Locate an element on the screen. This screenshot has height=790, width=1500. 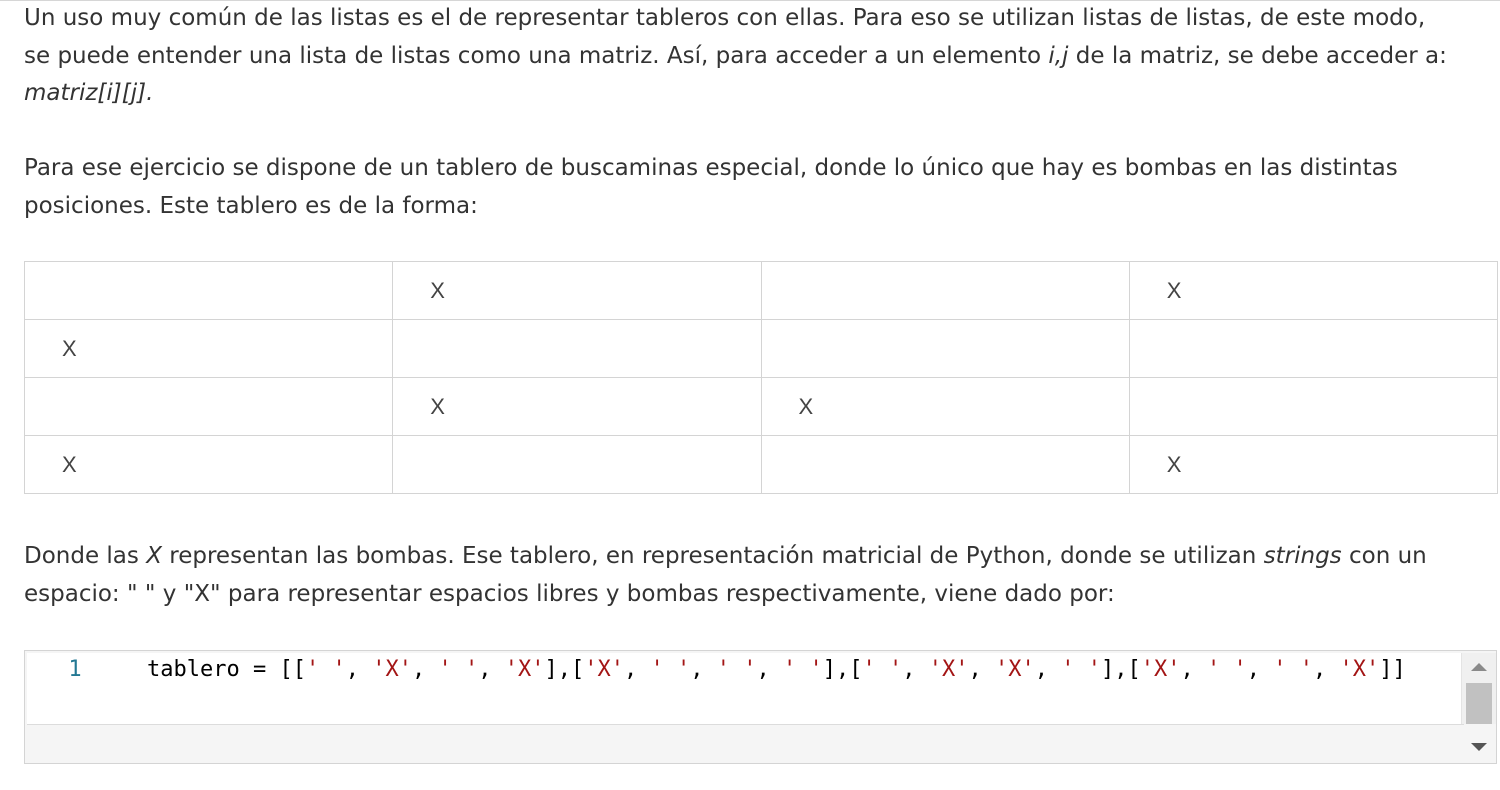
table-row: X is located at coordinates (761, 348).